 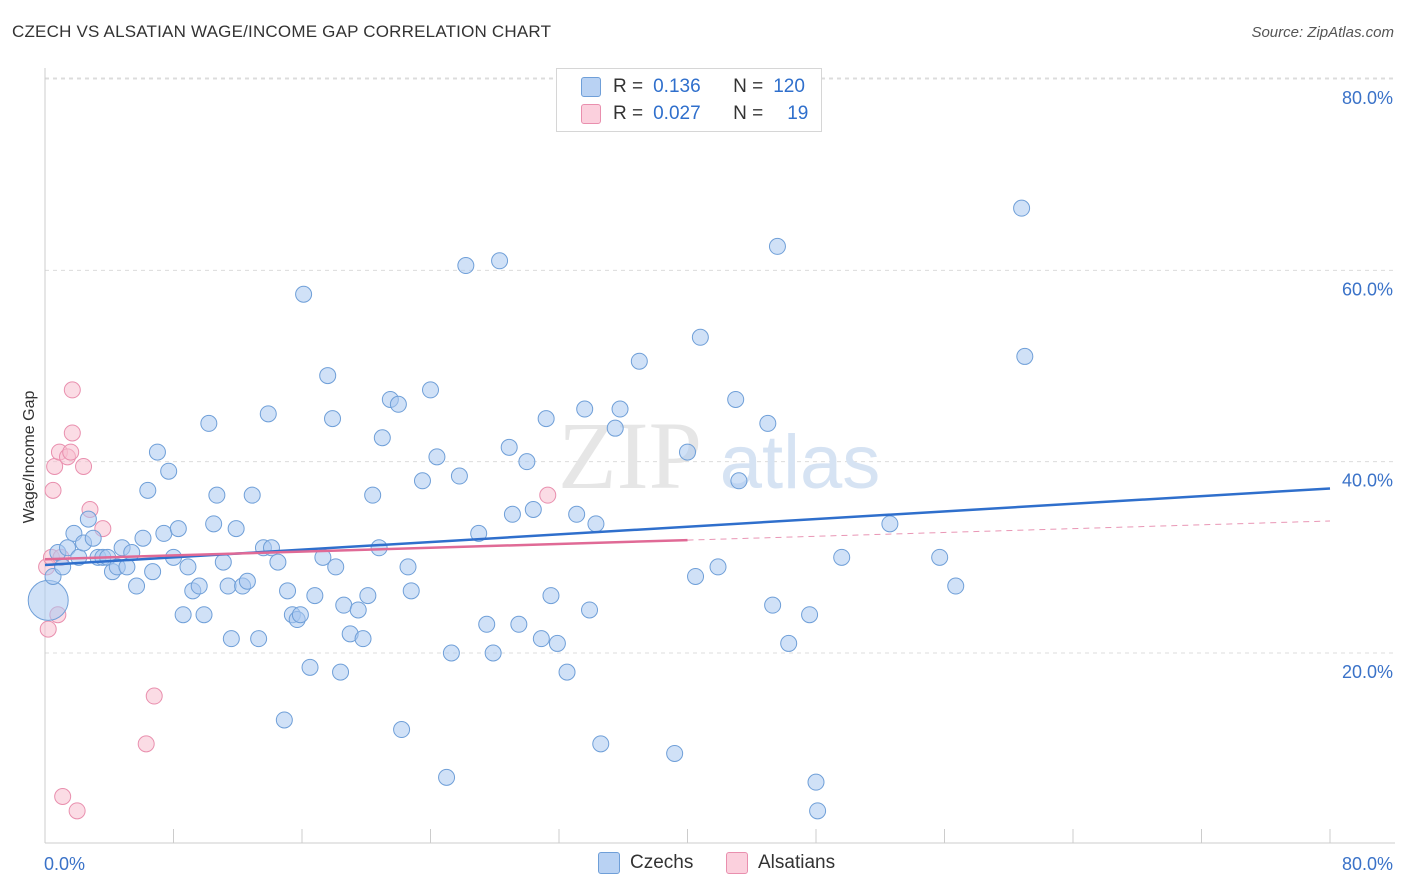 I want to click on czechs-swatch, so click(x=591, y=87).